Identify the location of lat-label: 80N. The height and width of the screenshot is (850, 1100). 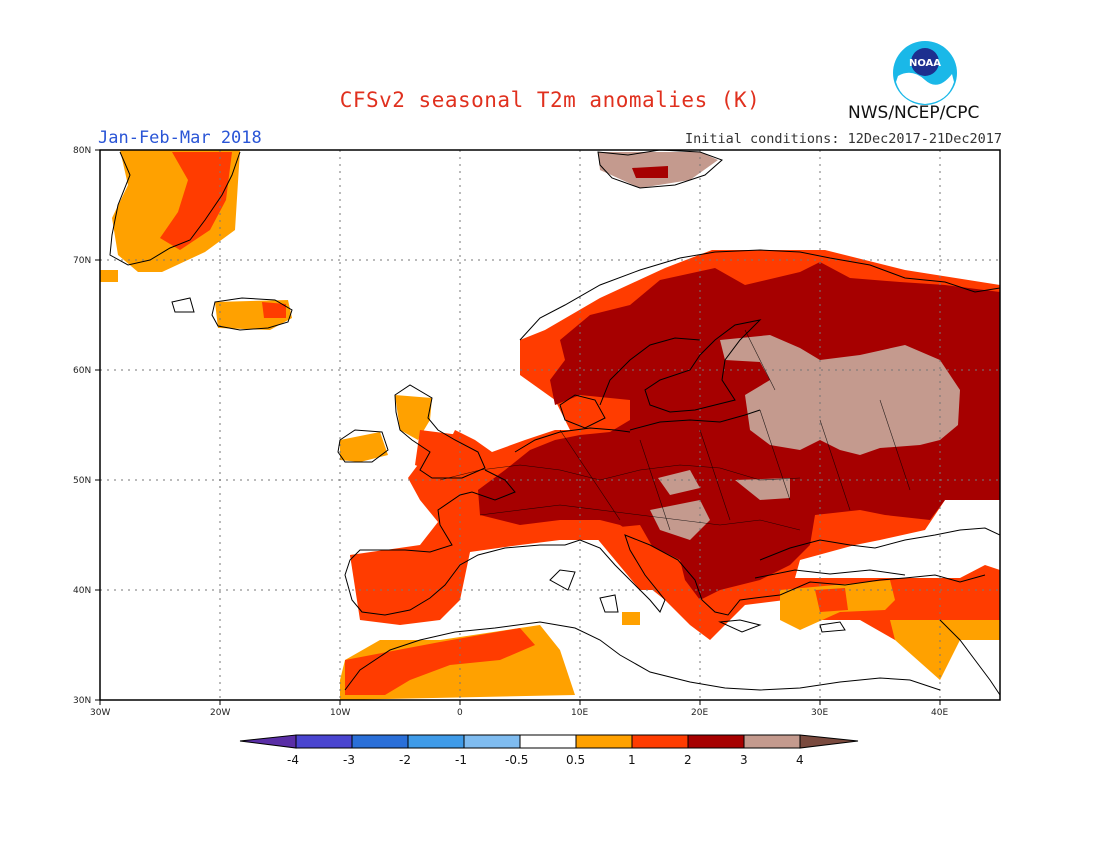
(82, 151).